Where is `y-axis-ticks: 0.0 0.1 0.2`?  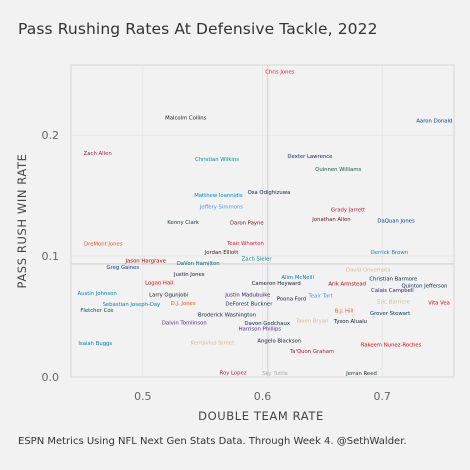
y-axis-ticks: 0.0 0.1 0.2 is located at coordinates (51, 256).